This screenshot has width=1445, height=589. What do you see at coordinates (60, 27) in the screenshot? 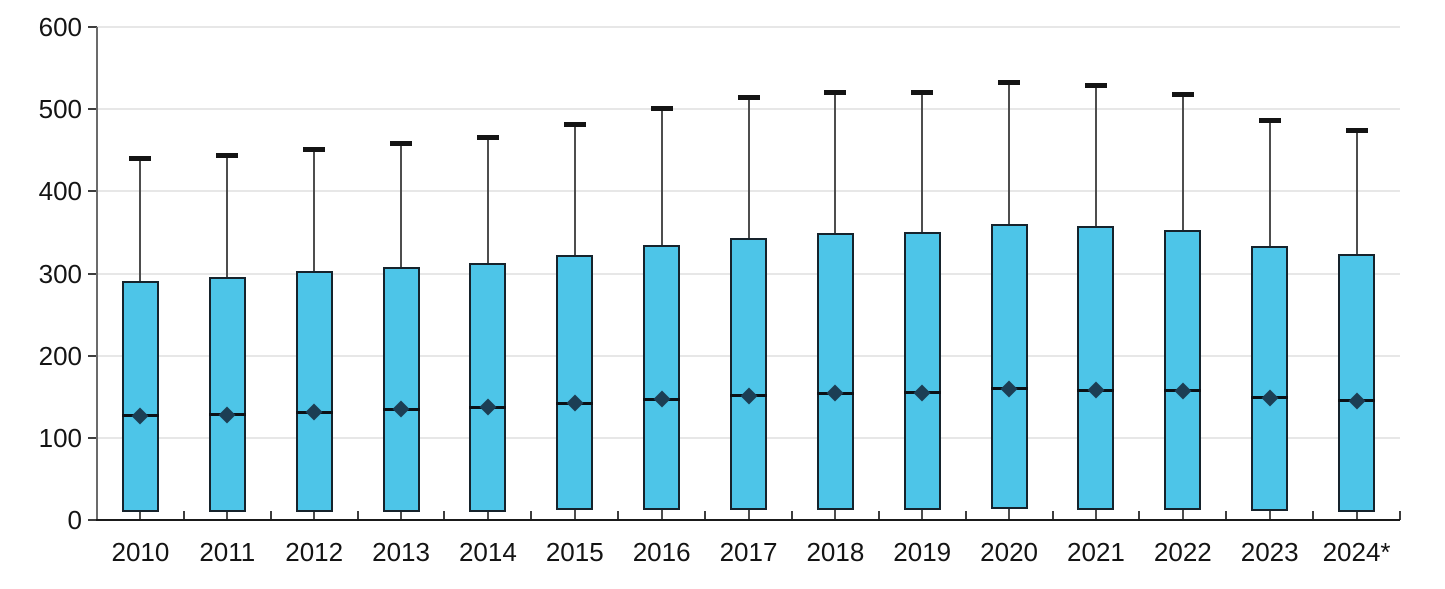
I see `y-tick-label: 600` at bounding box center [60, 27].